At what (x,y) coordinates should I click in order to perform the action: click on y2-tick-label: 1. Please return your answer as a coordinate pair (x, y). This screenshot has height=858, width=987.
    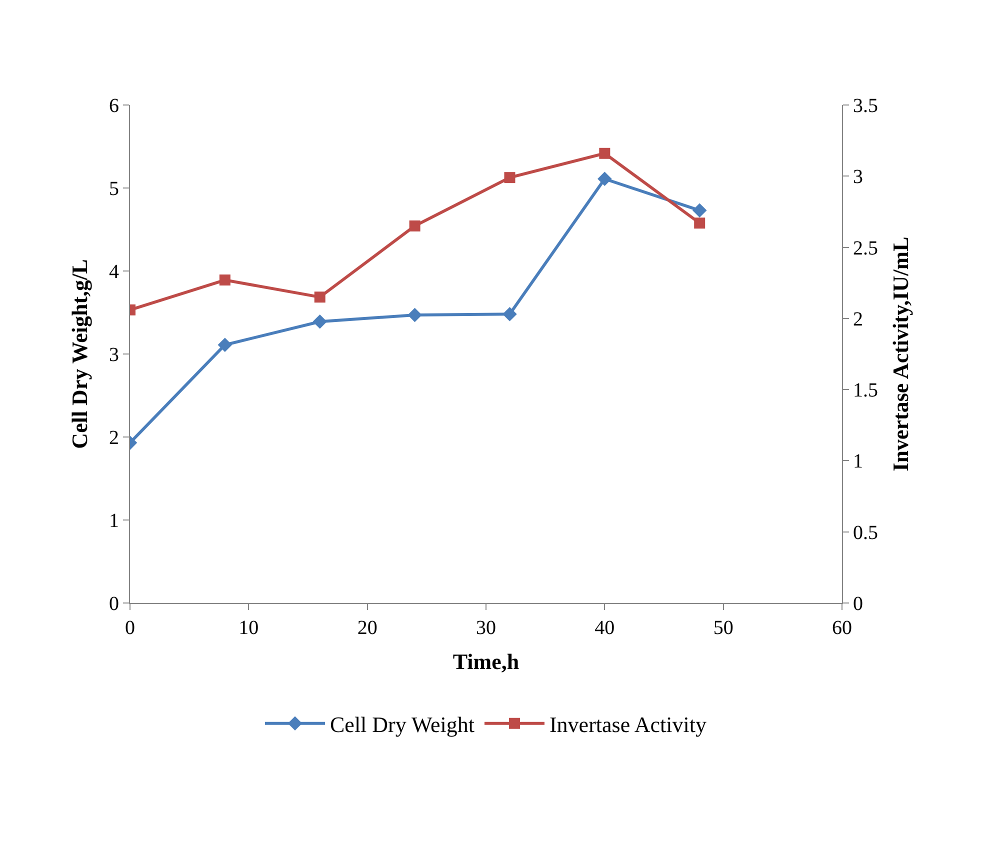
    Looking at the image, I should click on (858, 461).